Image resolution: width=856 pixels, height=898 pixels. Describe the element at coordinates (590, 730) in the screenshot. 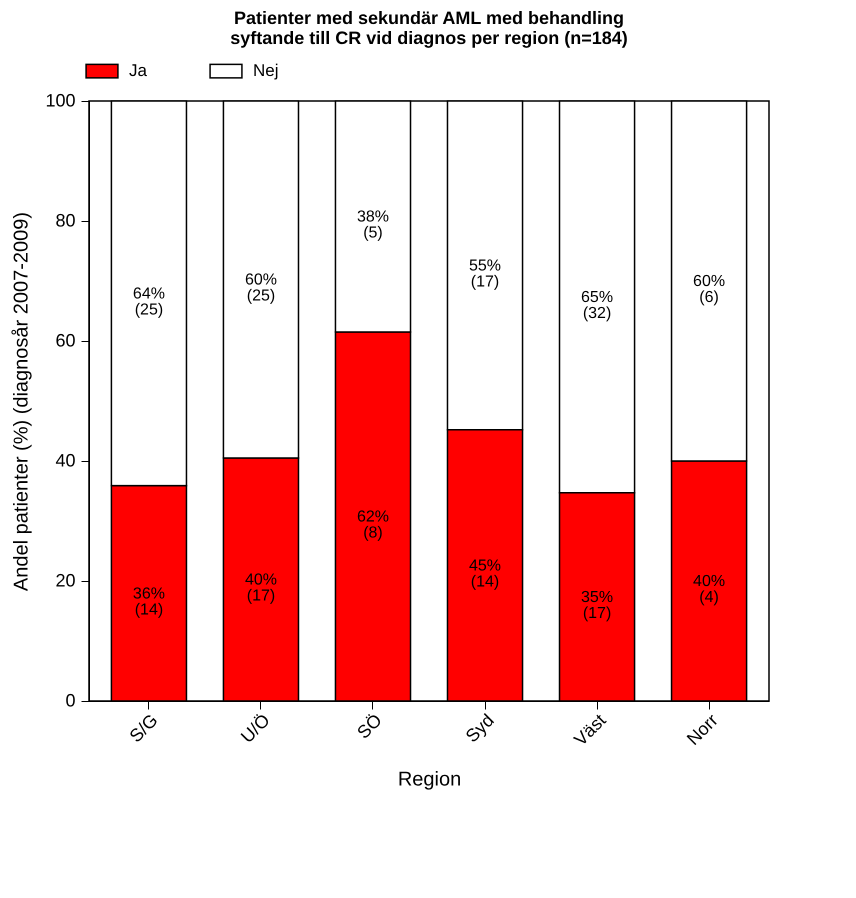

I see `x-tick-label: Väst` at that location.